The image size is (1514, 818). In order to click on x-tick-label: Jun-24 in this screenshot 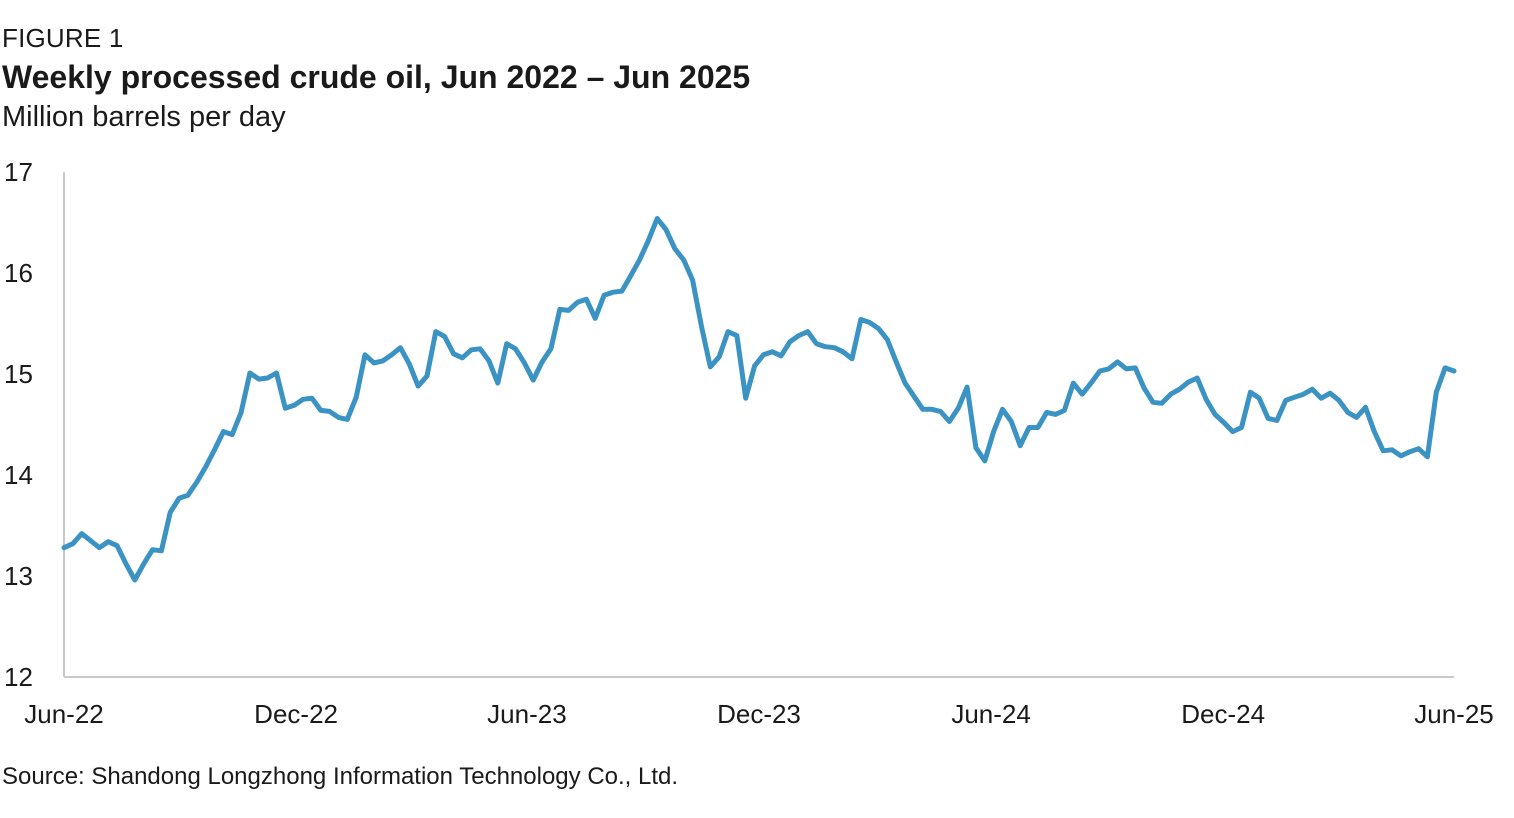, I will do `click(991, 714)`.